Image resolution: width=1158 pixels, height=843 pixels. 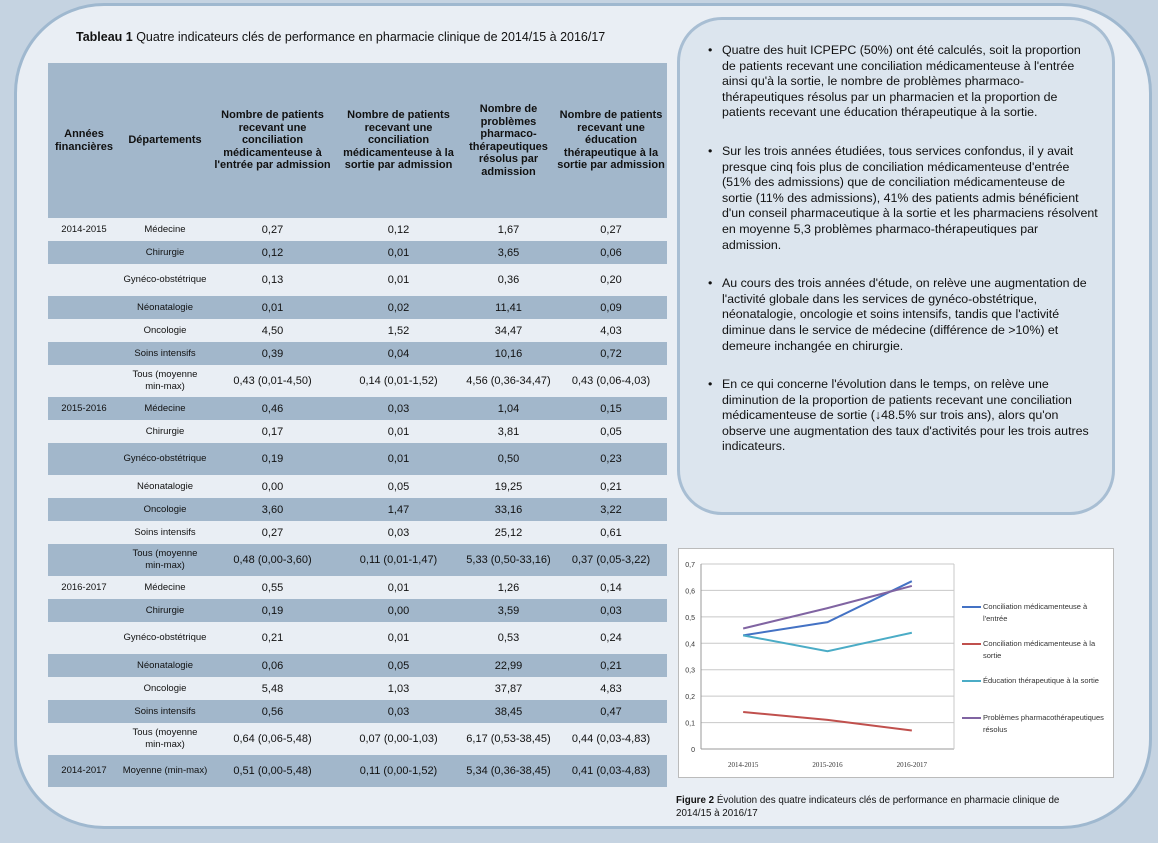 What do you see at coordinates (611, 353) in the screenshot?
I see `value-cell: 0,72` at bounding box center [611, 353].